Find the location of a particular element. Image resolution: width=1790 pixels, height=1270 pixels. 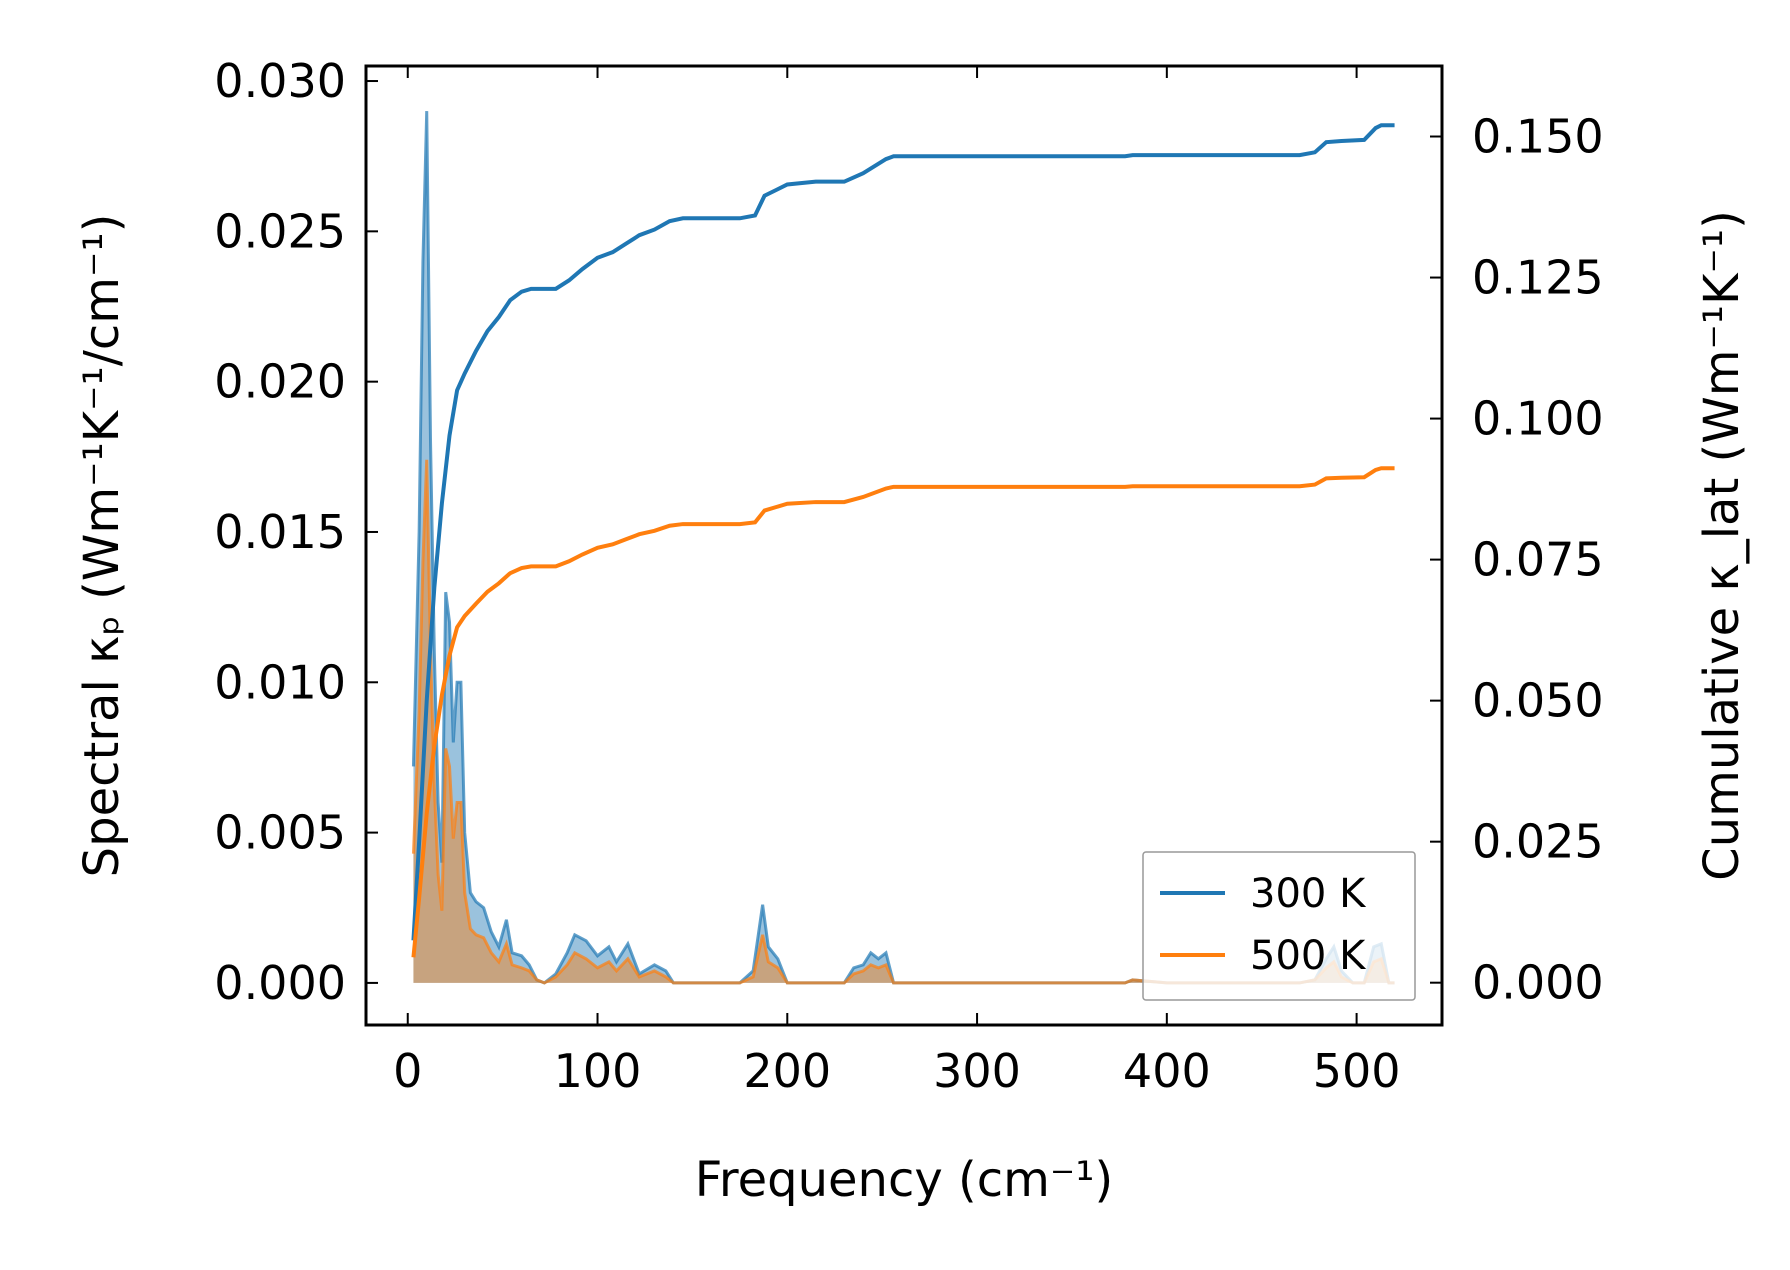

right-y-tick-label: 0.050 is located at coordinates (1538, 701).